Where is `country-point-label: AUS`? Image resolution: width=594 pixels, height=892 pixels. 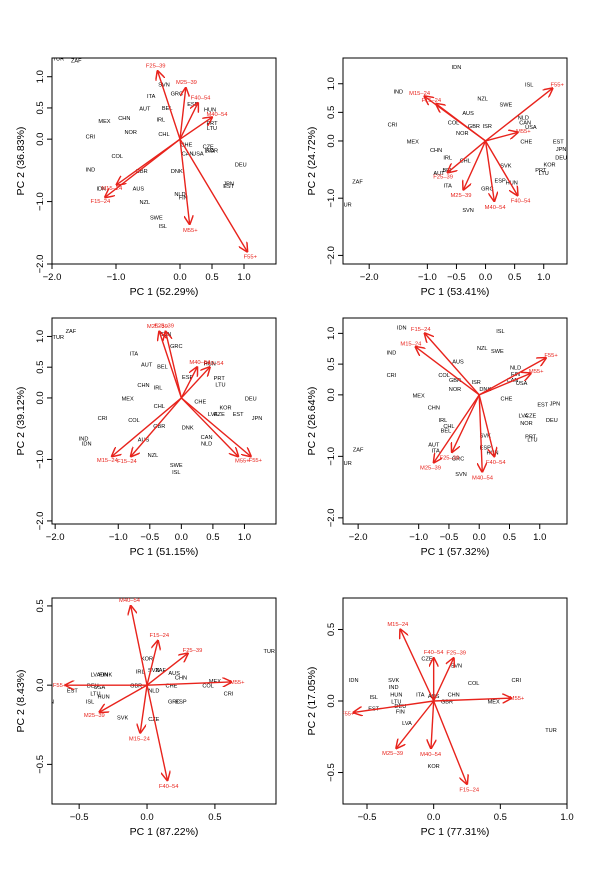 country-point-label: AUS is located at coordinates (458, 363).